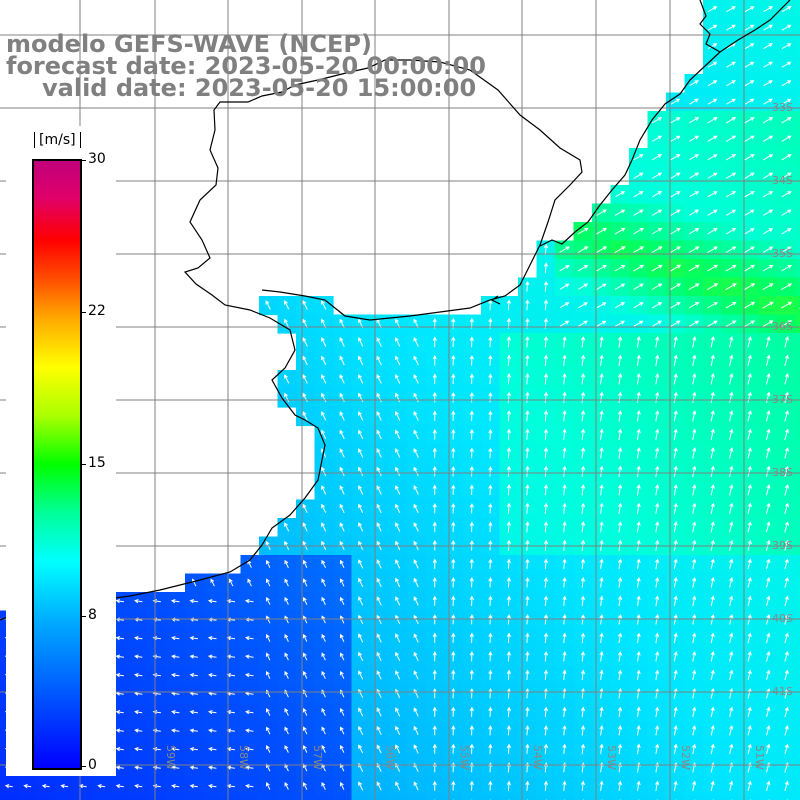 The image size is (800, 800). I want to click on latitude-label: 38S, so click(782, 472).